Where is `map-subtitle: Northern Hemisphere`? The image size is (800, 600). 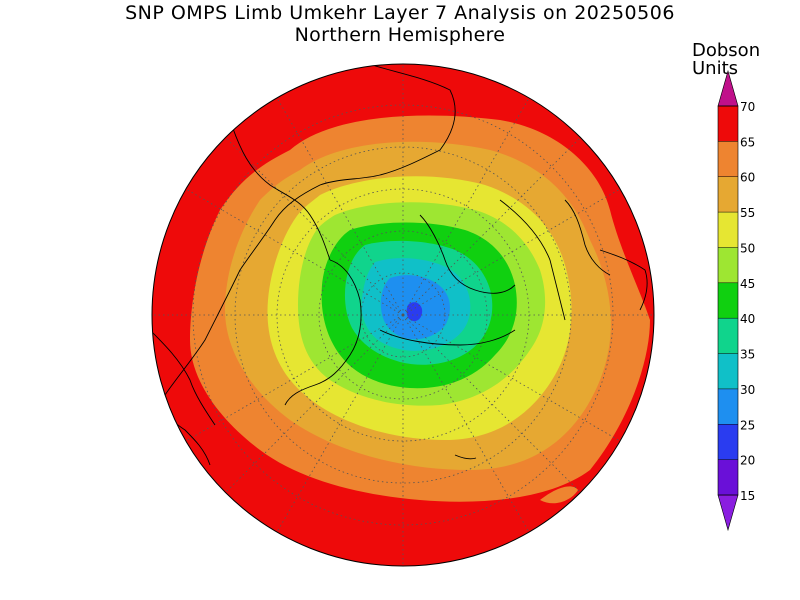
map-subtitle: Northern Hemisphere is located at coordinates (400, 35).